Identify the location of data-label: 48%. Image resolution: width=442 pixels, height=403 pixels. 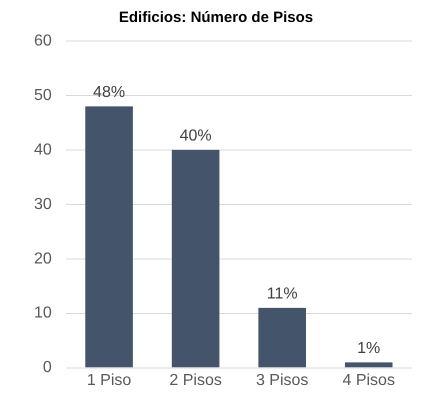
(109, 92).